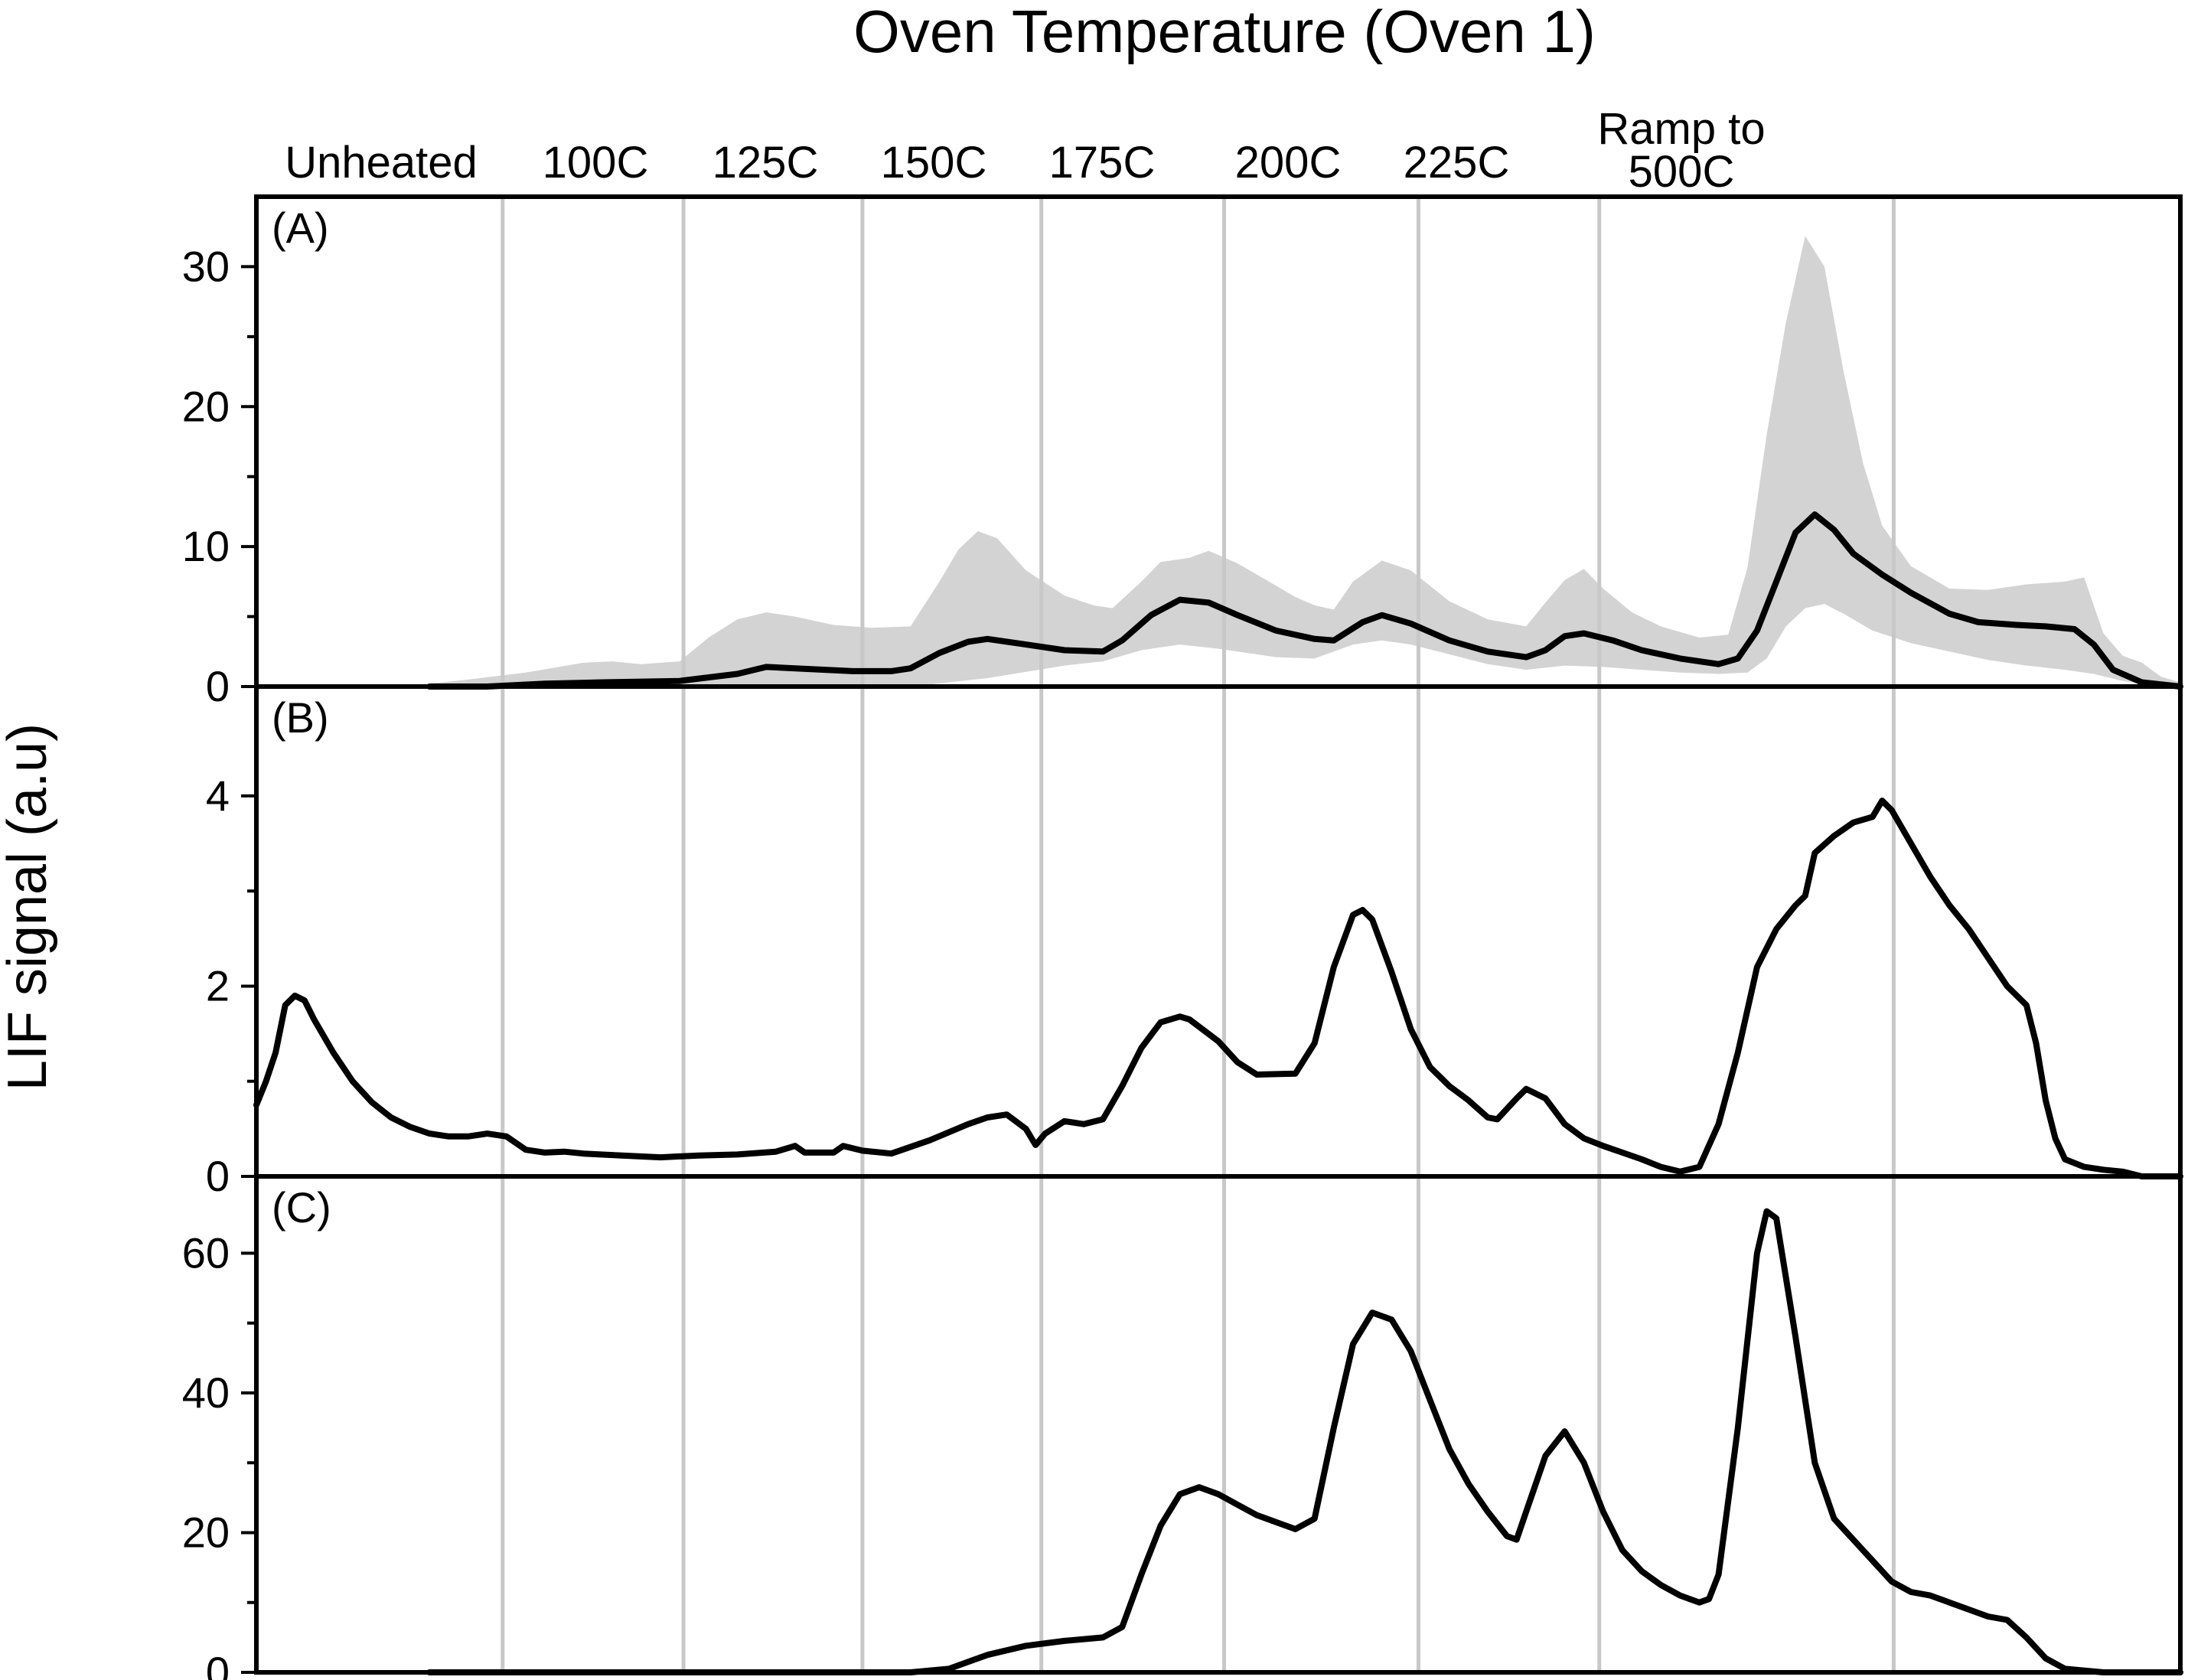  Describe the element at coordinates (1681, 150) in the screenshot. I see `stage-label-7: Ramp to 500C` at that location.